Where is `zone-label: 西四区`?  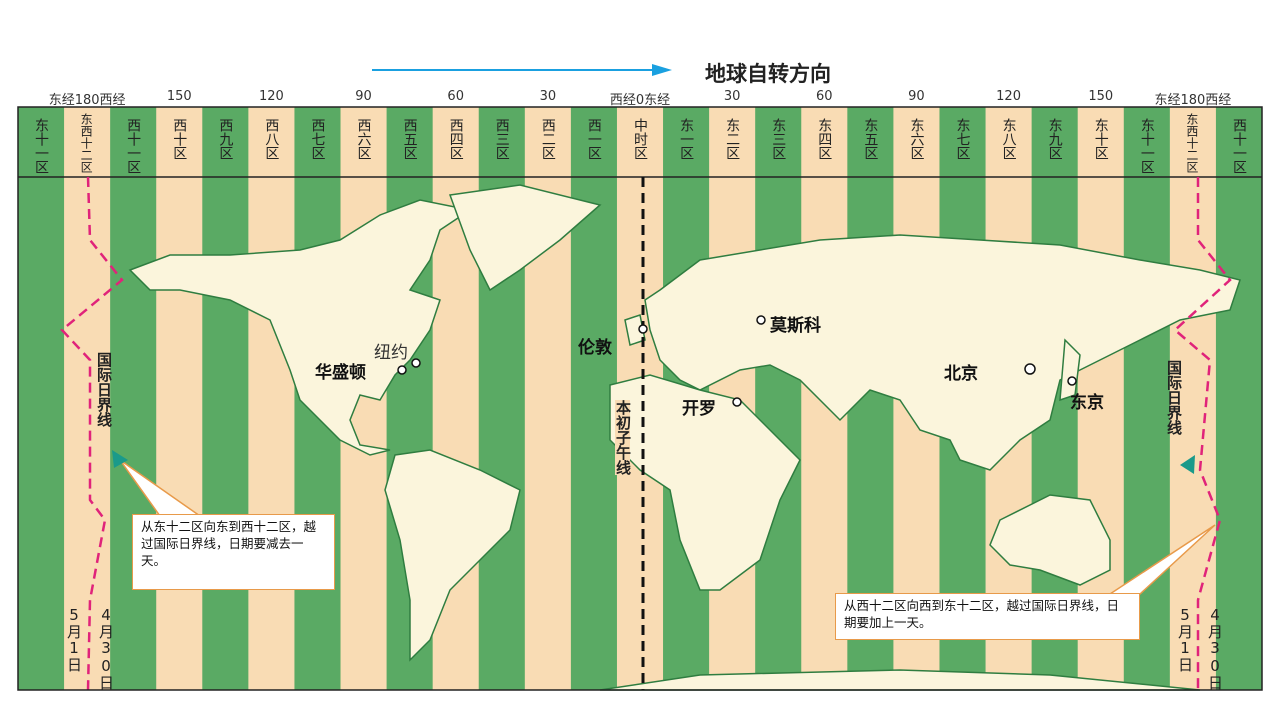 zone-label: 西四区 is located at coordinates (455, 139).